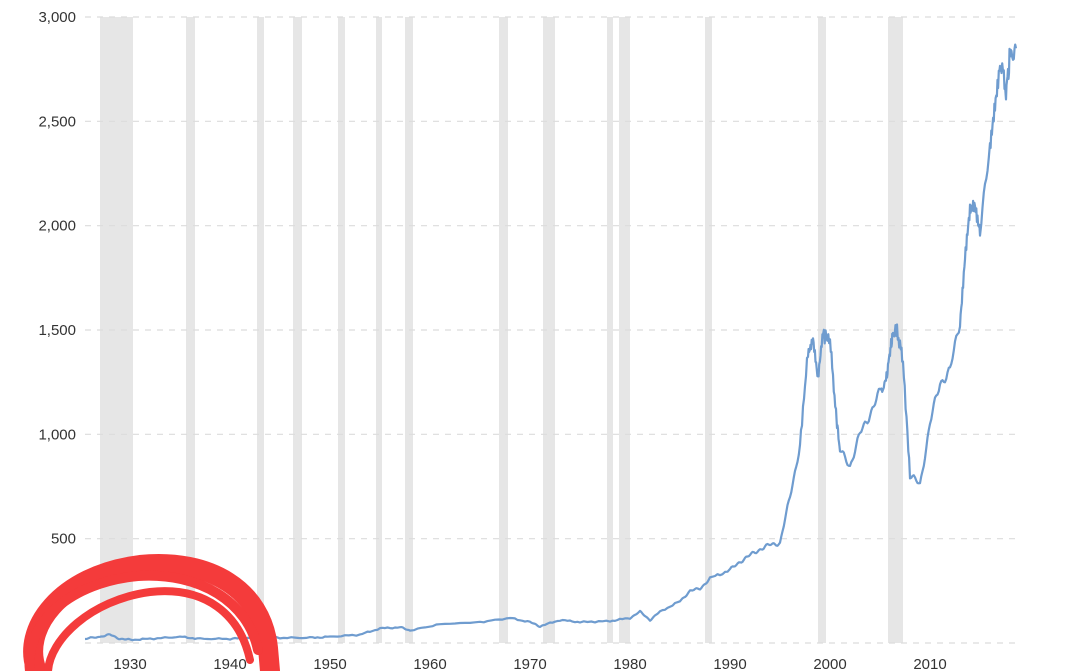 The height and width of the screenshot is (671, 1080). I want to click on x-tick-label: 2010, so click(929, 663).